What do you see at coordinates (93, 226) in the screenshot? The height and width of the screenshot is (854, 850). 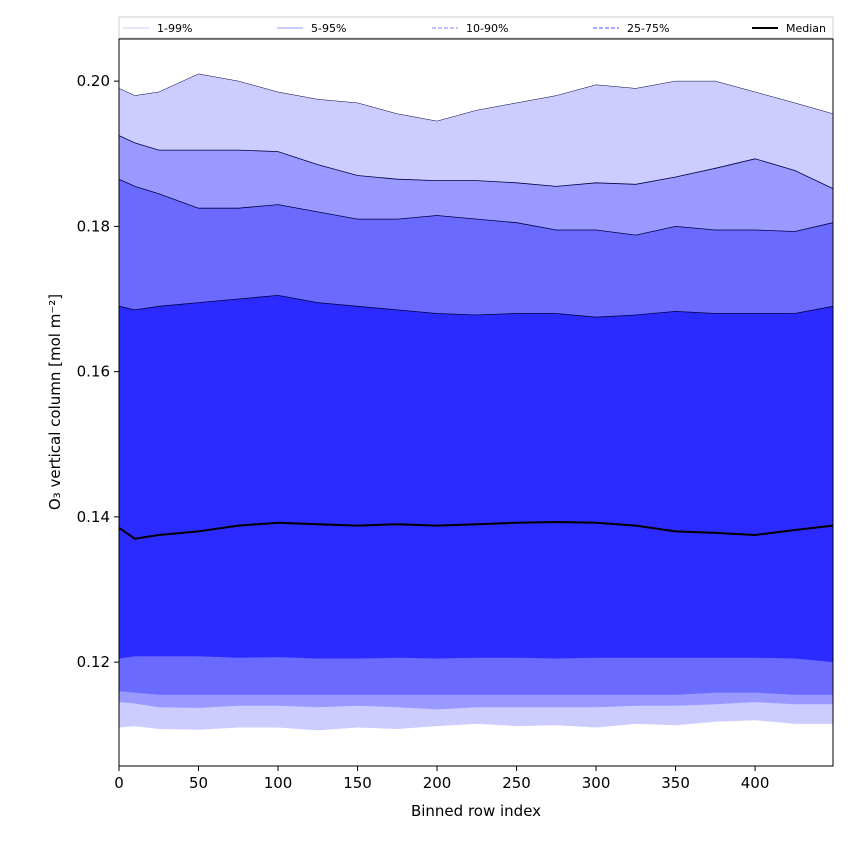 I see `y-tick-label: 0.18` at bounding box center [93, 226].